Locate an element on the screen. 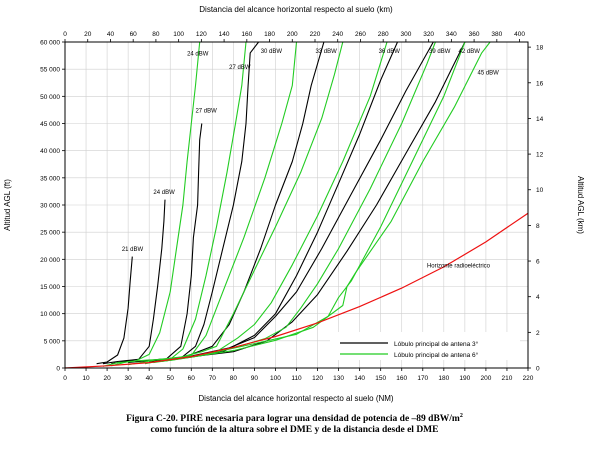  top-tick-label: 380 is located at coordinates (496, 34).